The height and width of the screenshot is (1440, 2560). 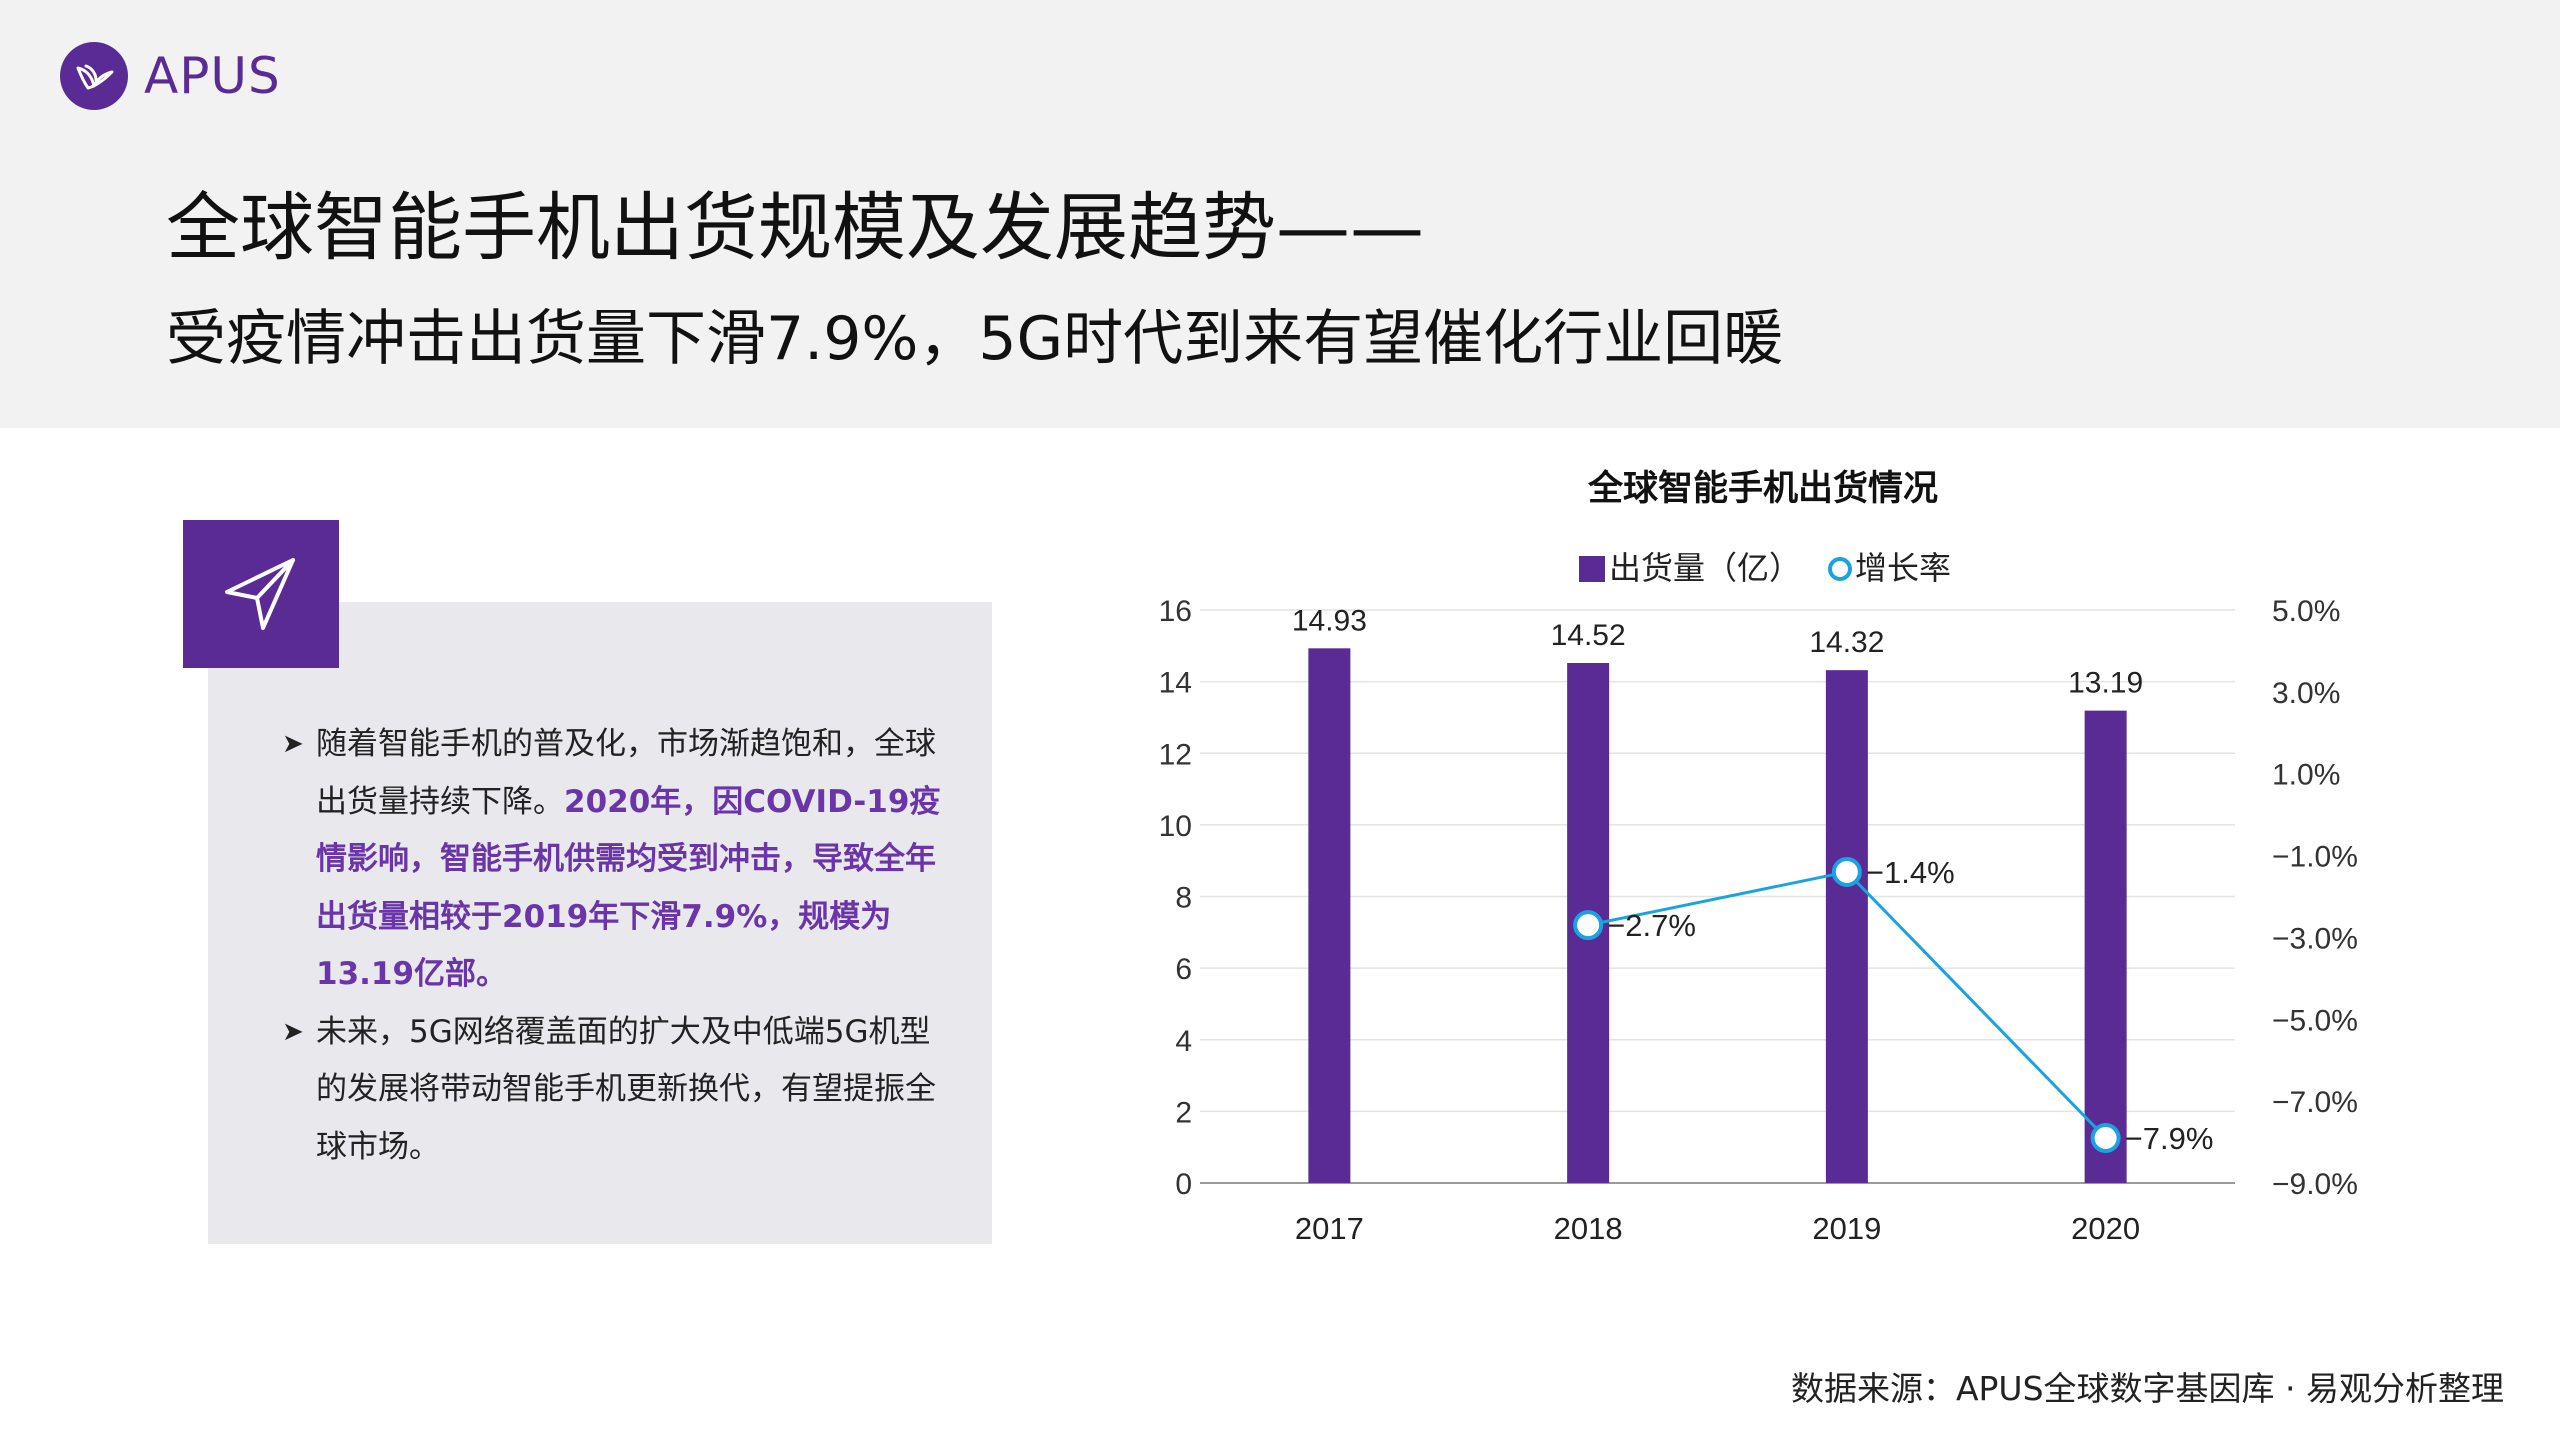 What do you see at coordinates (1903, 568) in the screenshot?
I see `legend-line-label: 增长率` at bounding box center [1903, 568].